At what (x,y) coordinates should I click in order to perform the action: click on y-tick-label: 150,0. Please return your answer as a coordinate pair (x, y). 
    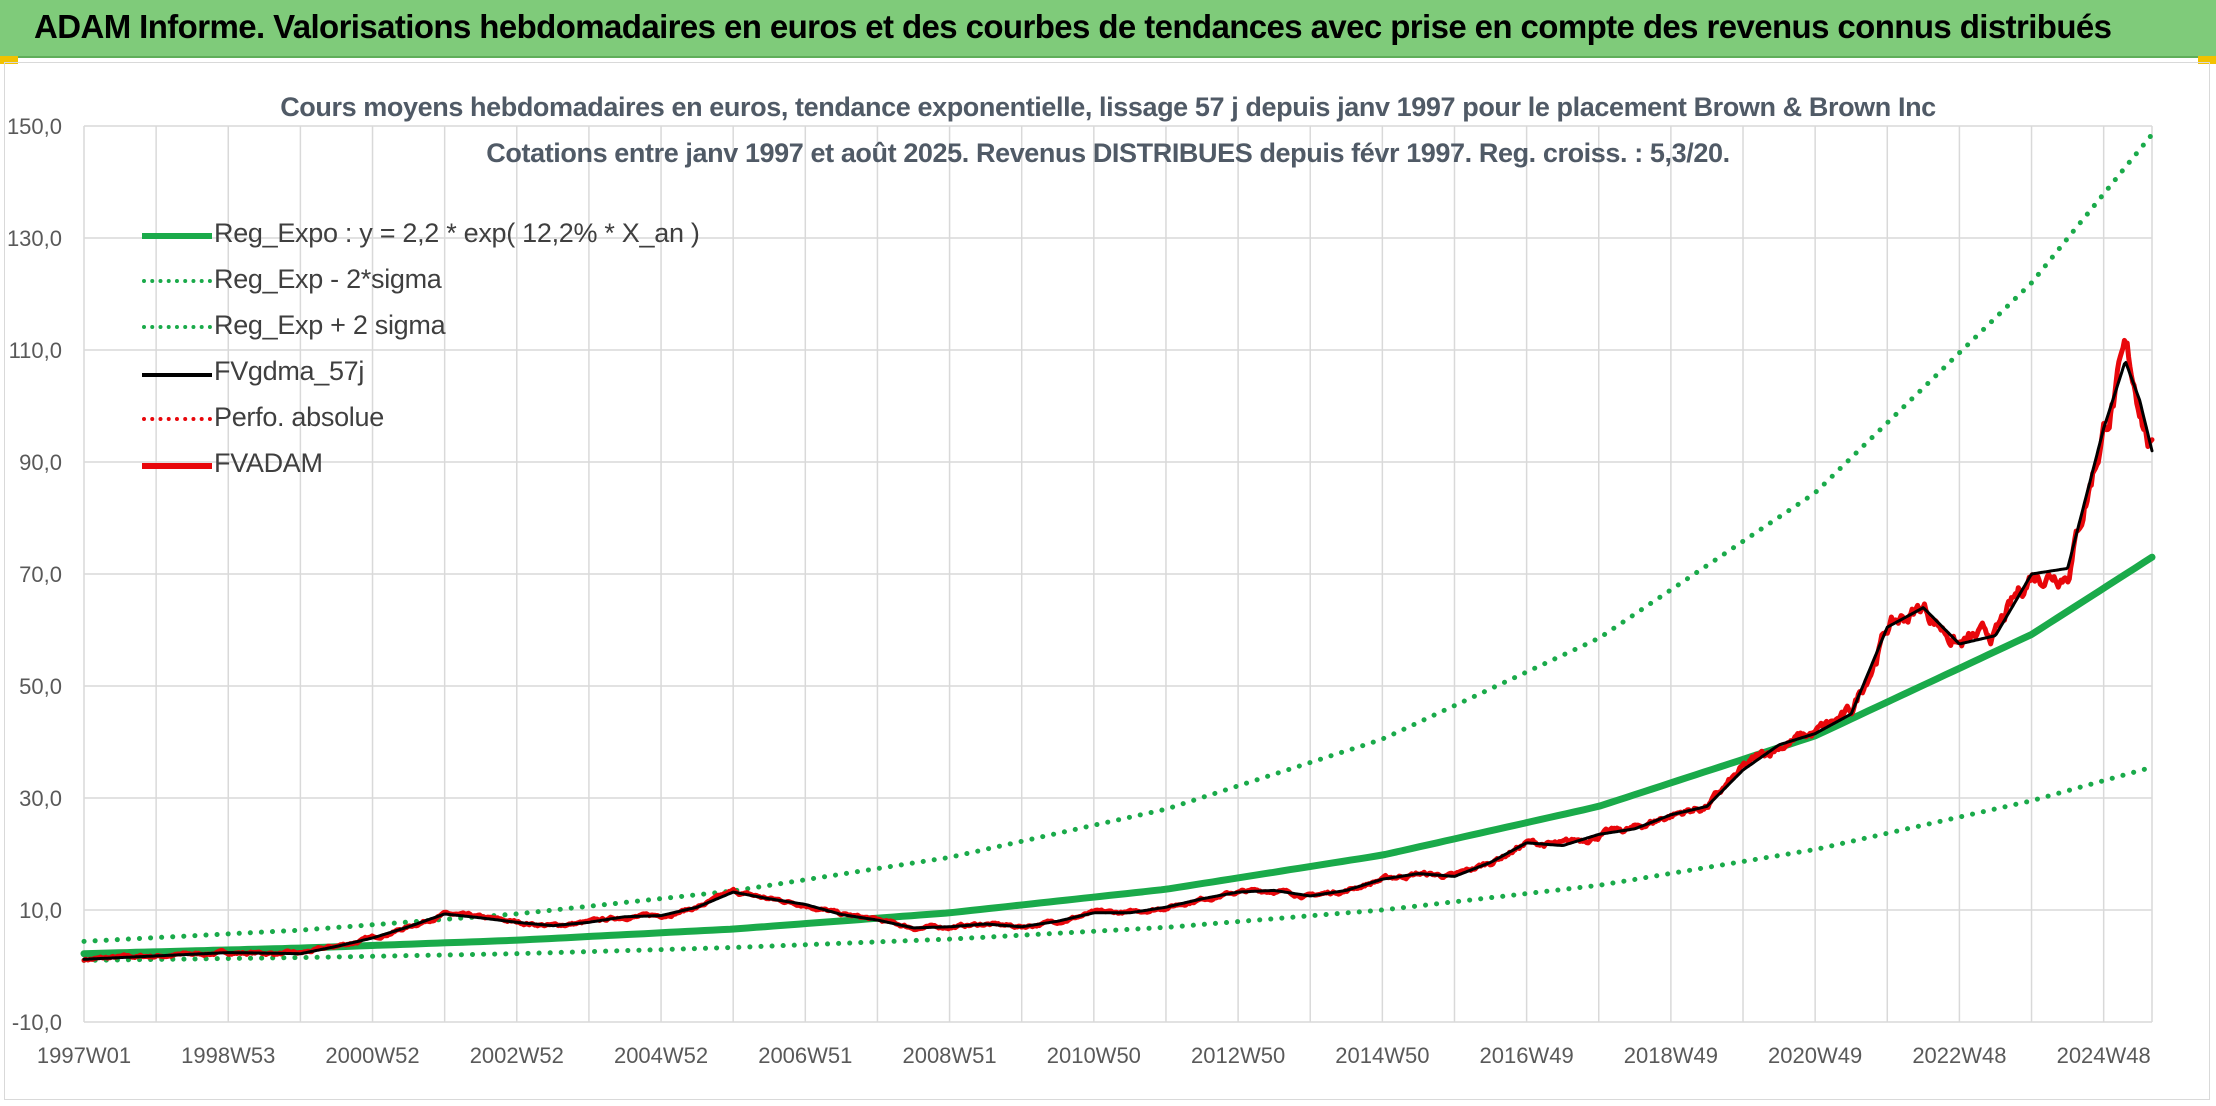
    Looking at the image, I should click on (34, 126).